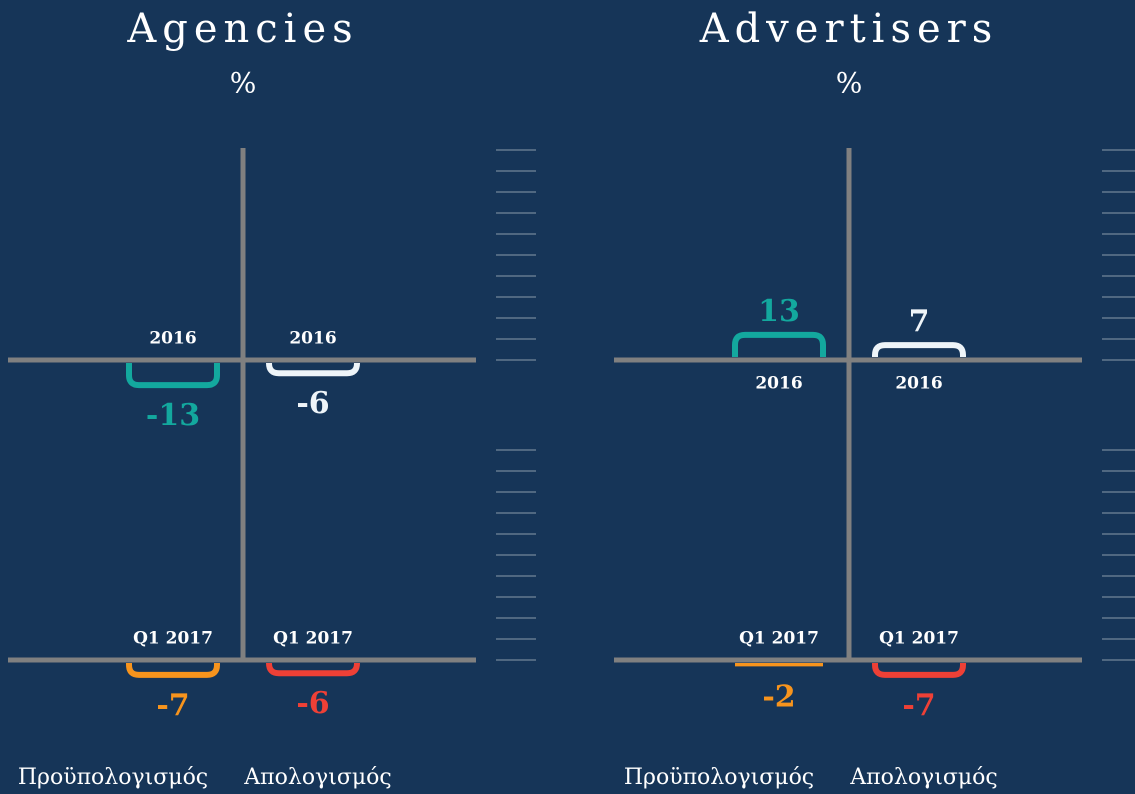 The height and width of the screenshot is (794, 1135). Describe the element at coordinates (849, 29) in the screenshot. I see `panel-title: Advertisers` at that location.